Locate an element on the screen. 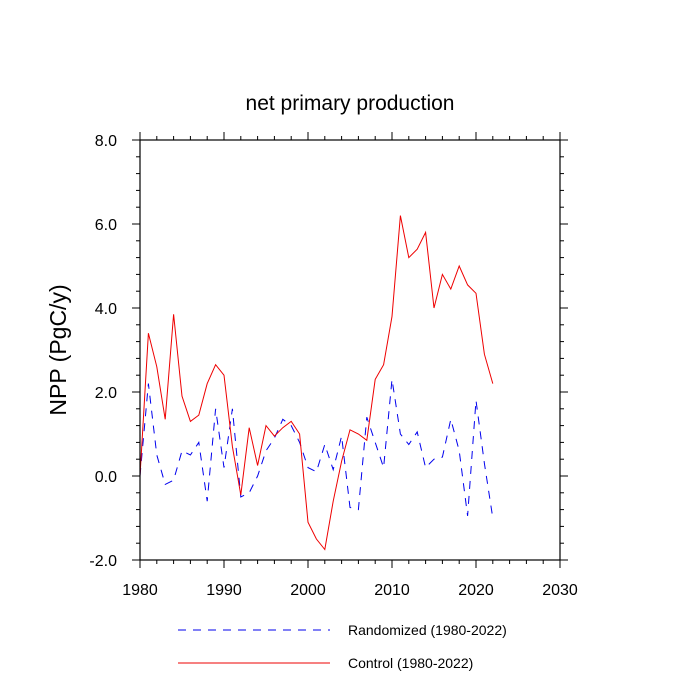 This screenshot has height=700, width=700. y-tick-label: 2.0 is located at coordinates (106, 393).